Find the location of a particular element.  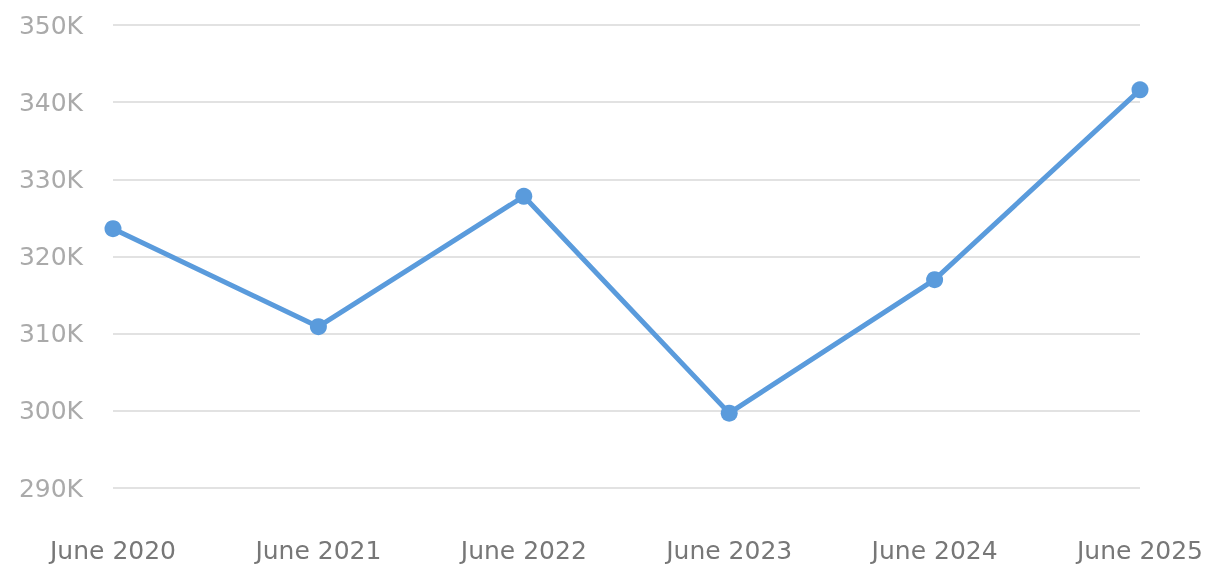

x-tick-label: June 2020 is located at coordinates (112, 550).